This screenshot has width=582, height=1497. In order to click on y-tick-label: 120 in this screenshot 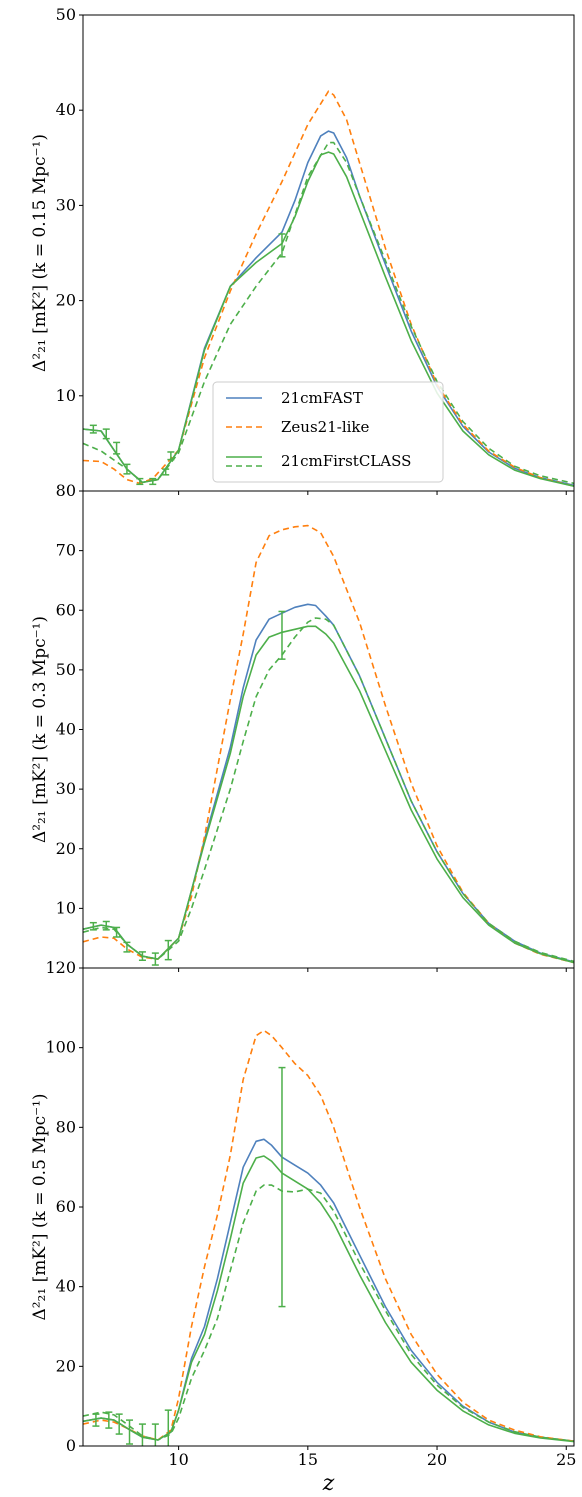, I will do `click(60, 967)`.